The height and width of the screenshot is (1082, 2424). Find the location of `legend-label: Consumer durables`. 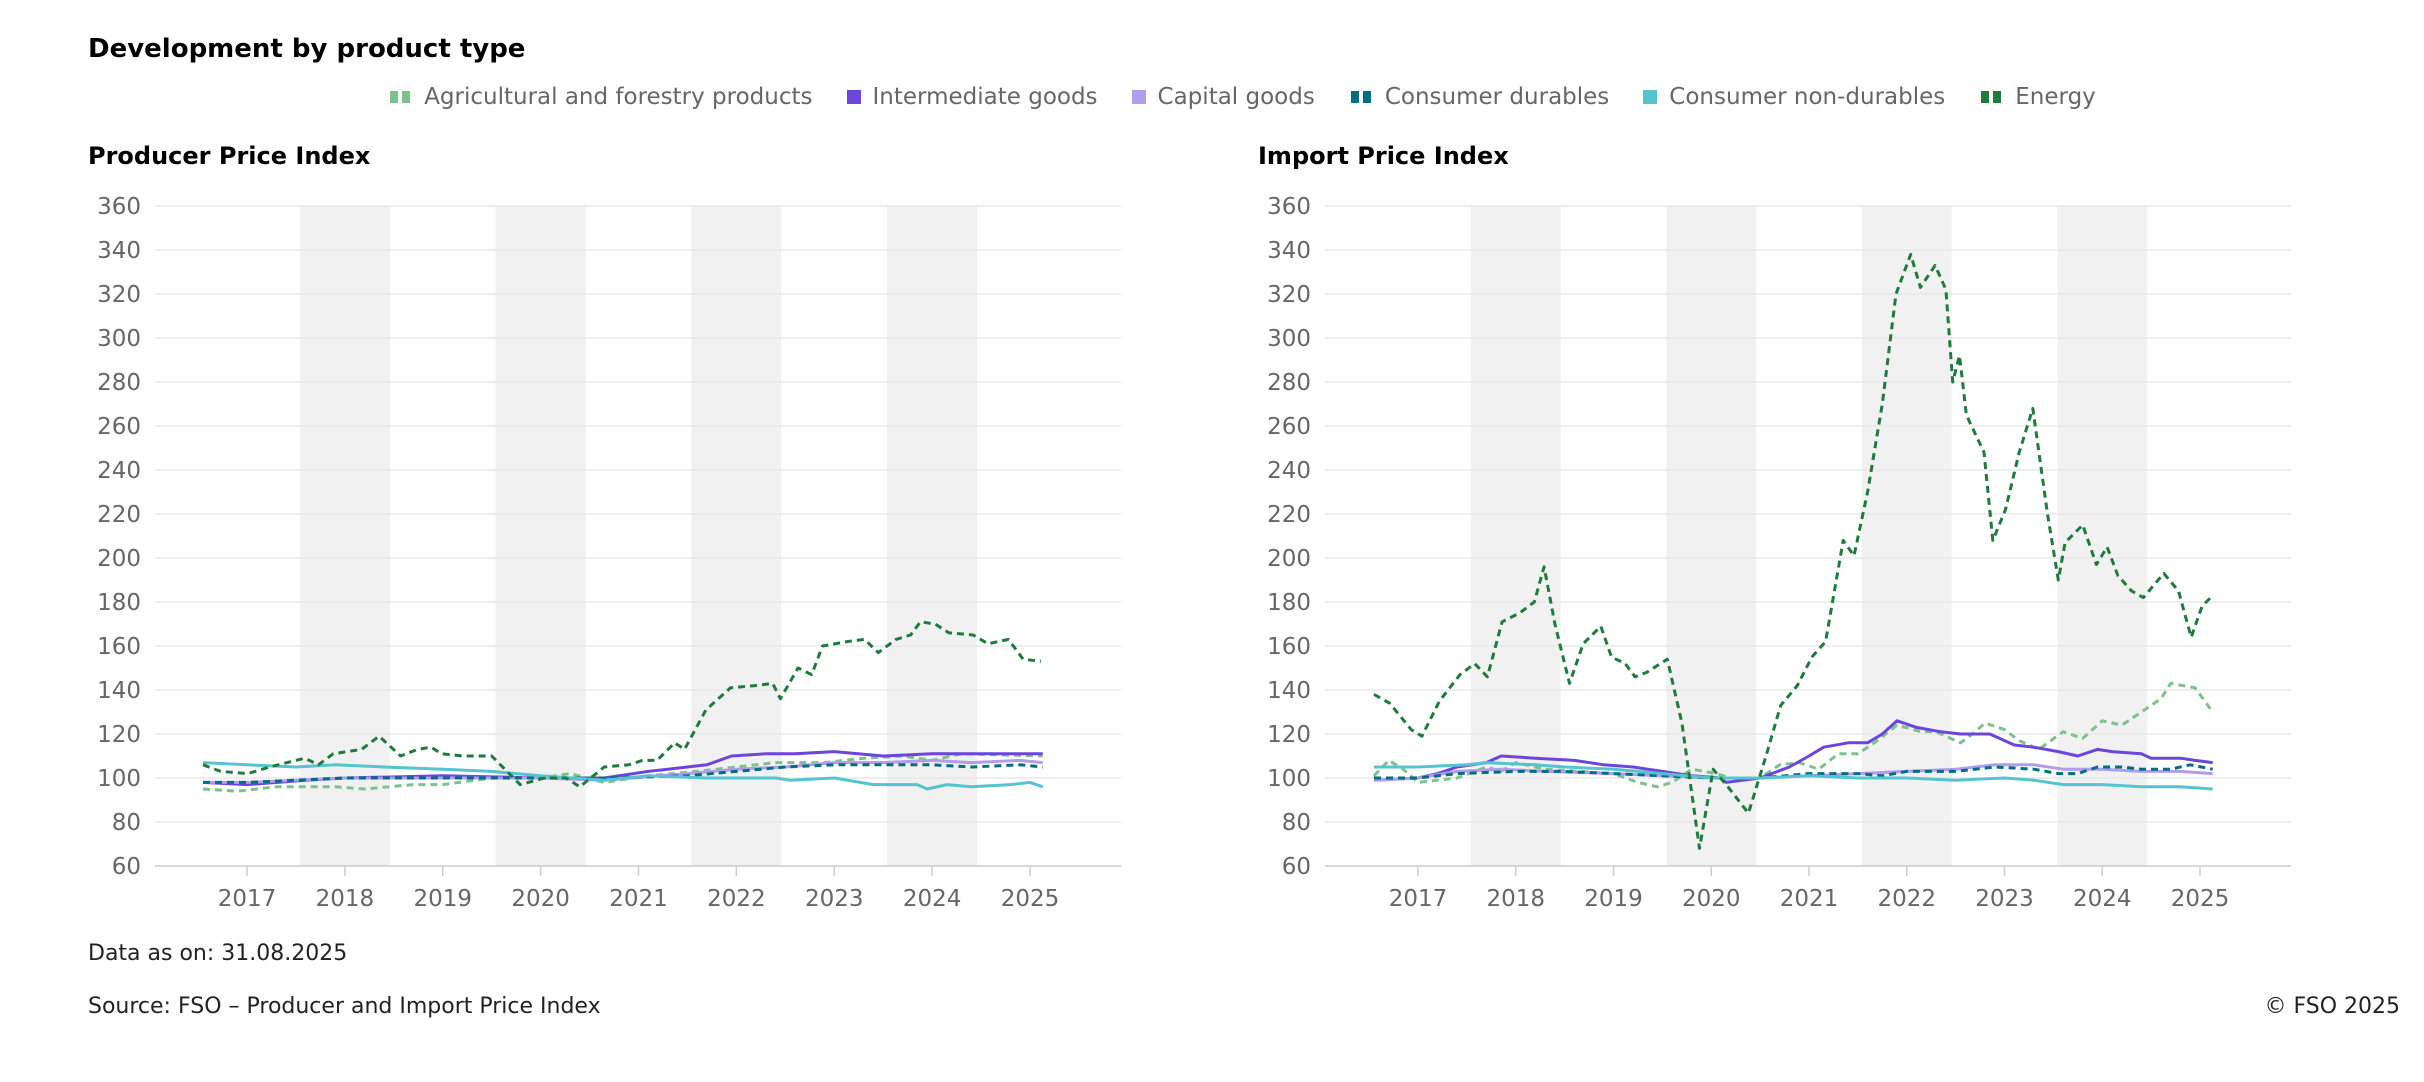

legend-label: Consumer durables is located at coordinates (1497, 97).